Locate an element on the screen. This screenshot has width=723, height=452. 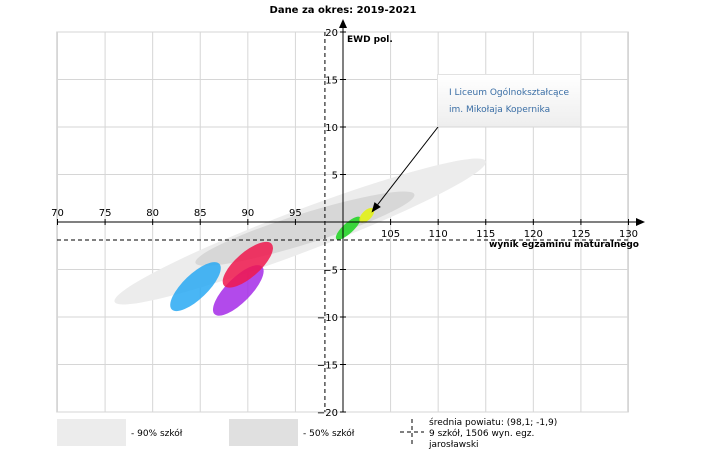
y-axis-label: EWD pol. is located at coordinates (370, 40).